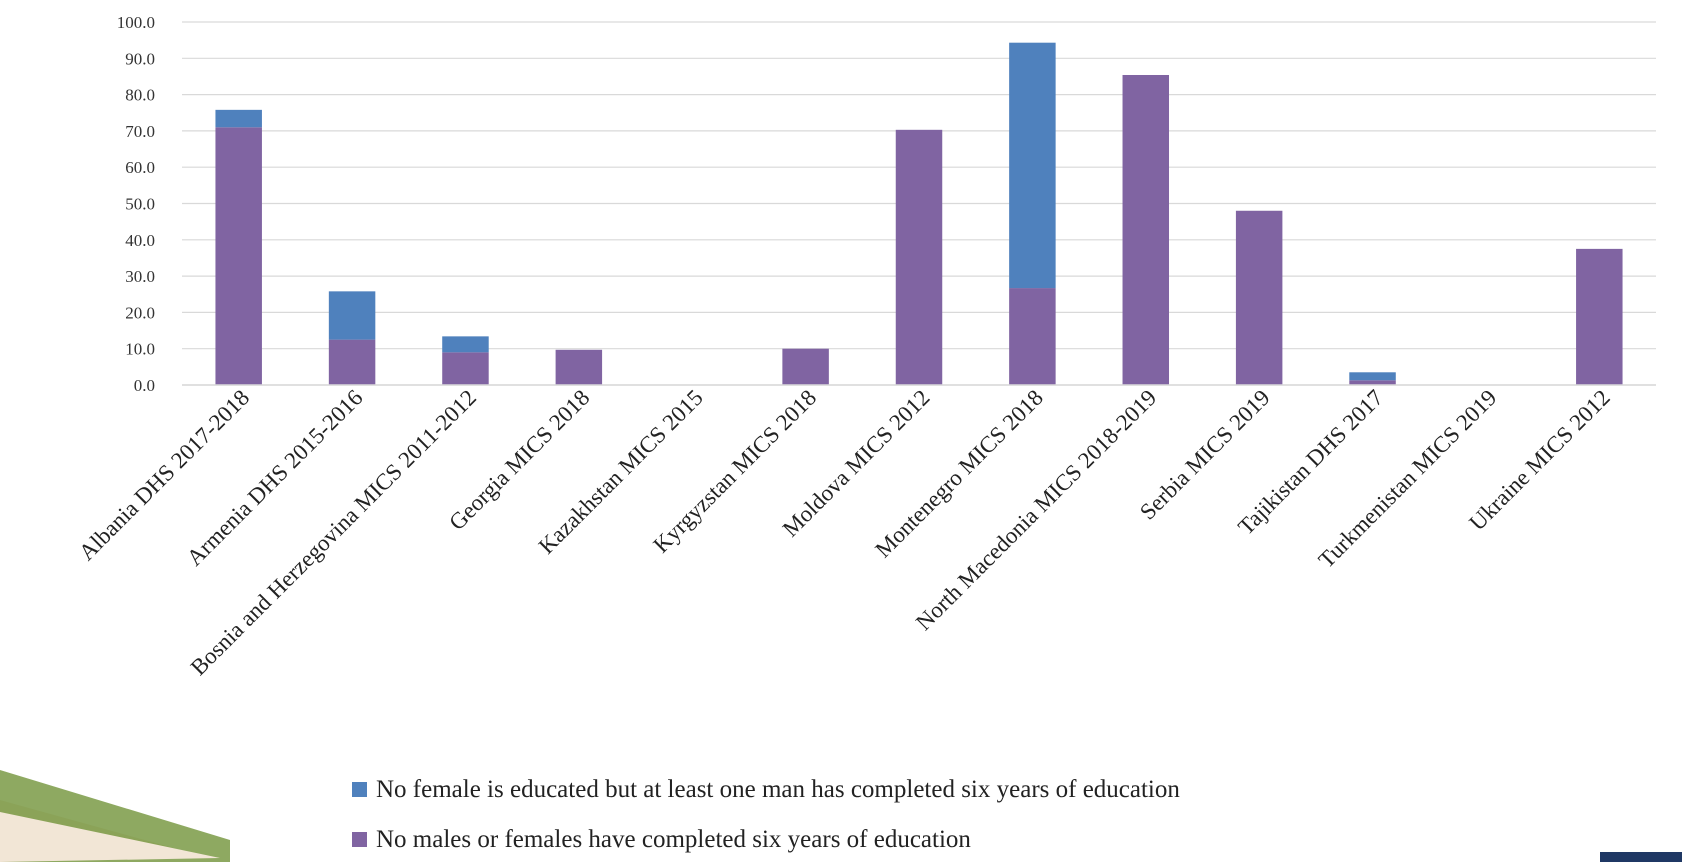 This screenshot has height=862, width=1682. What do you see at coordinates (820, 4) in the screenshot?
I see `title-fragment-area` at bounding box center [820, 4].